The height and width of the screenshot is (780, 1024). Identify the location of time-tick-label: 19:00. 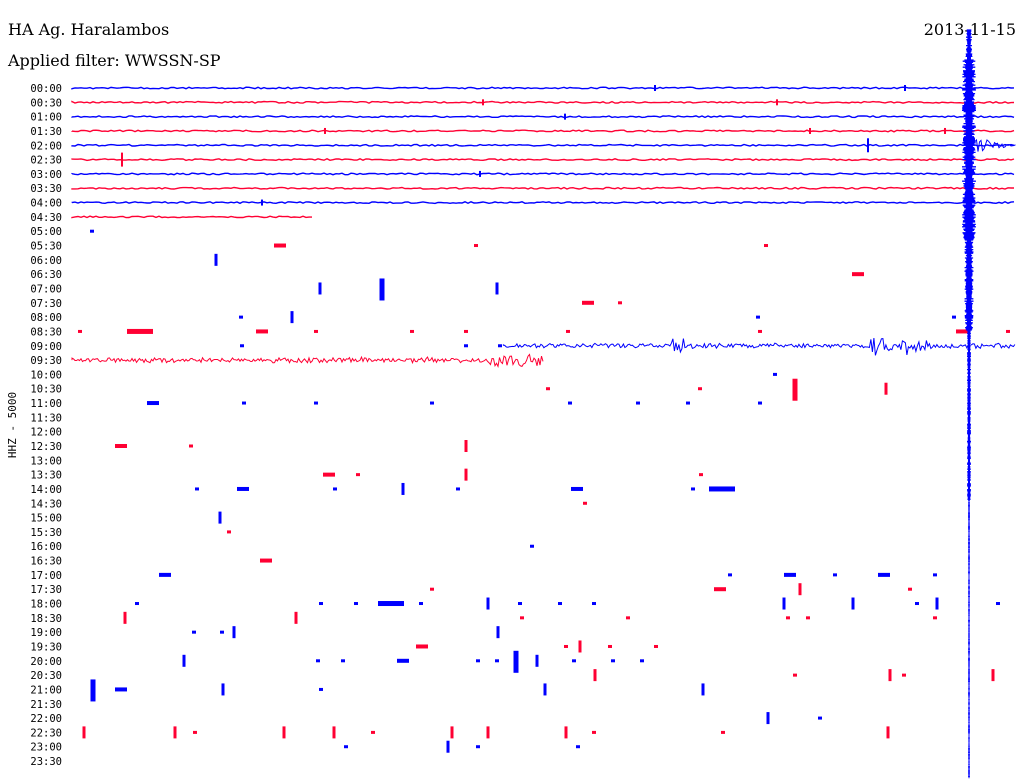
(46, 633).